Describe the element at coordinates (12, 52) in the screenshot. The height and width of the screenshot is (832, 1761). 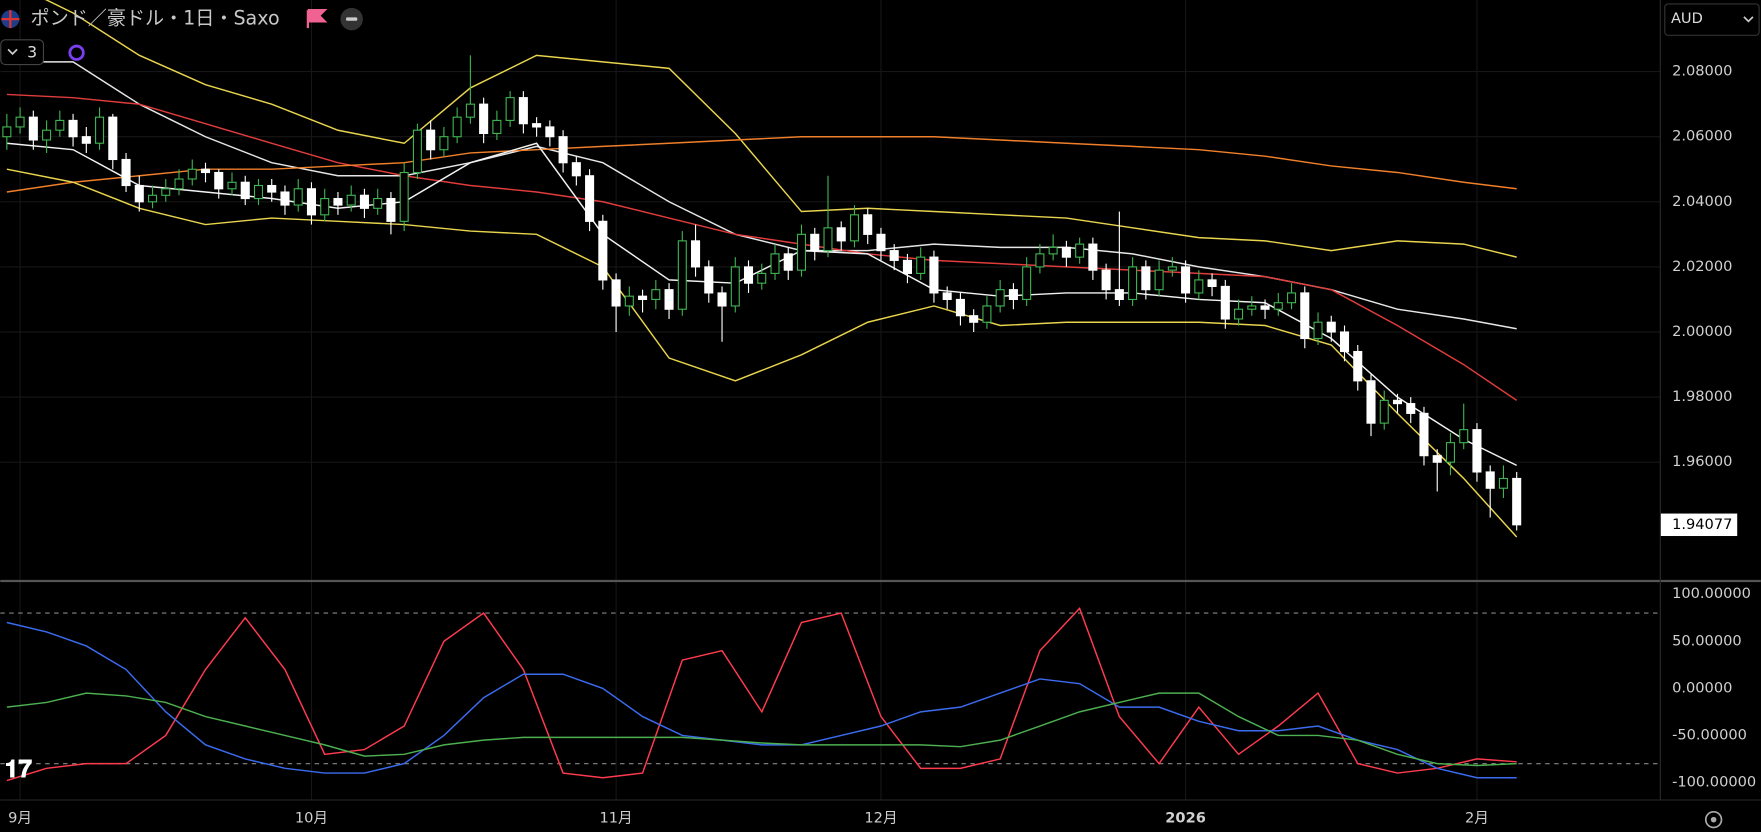
I see `chevron-icon` at that location.